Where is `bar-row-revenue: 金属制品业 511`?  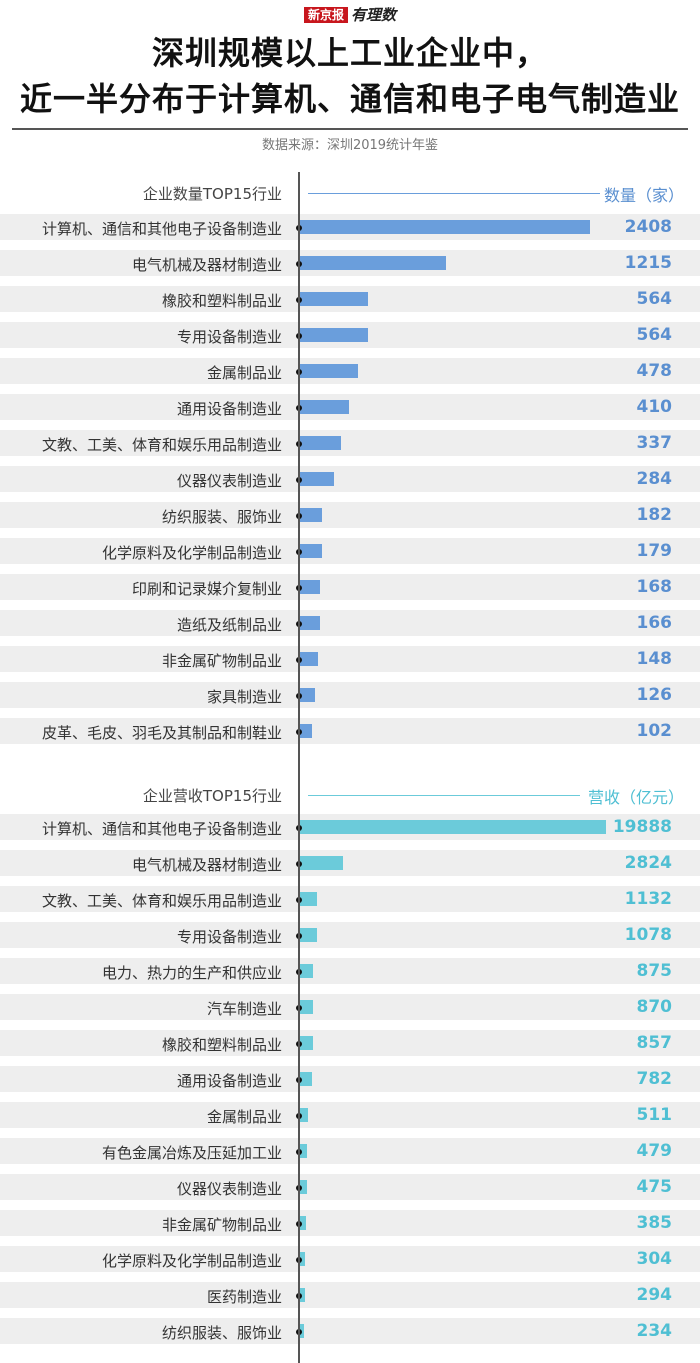
bar-row-revenue: 金属制品业 511 is located at coordinates (350, 1115).